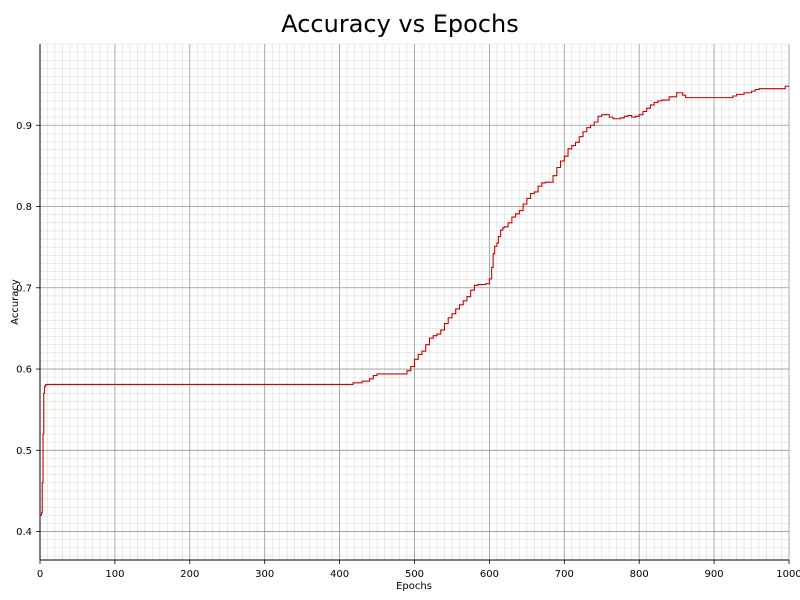 This screenshot has height=600, width=800. I want to click on y-tick-label: 0.8, so click(24, 207).